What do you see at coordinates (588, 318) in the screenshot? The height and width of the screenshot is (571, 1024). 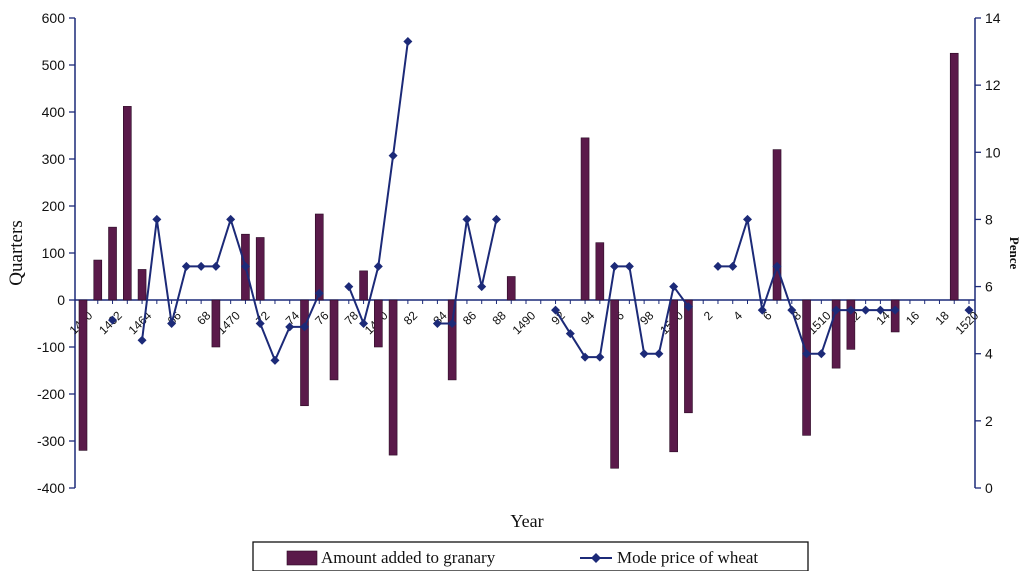 I see `x-tick-label: 94` at bounding box center [588, 318].